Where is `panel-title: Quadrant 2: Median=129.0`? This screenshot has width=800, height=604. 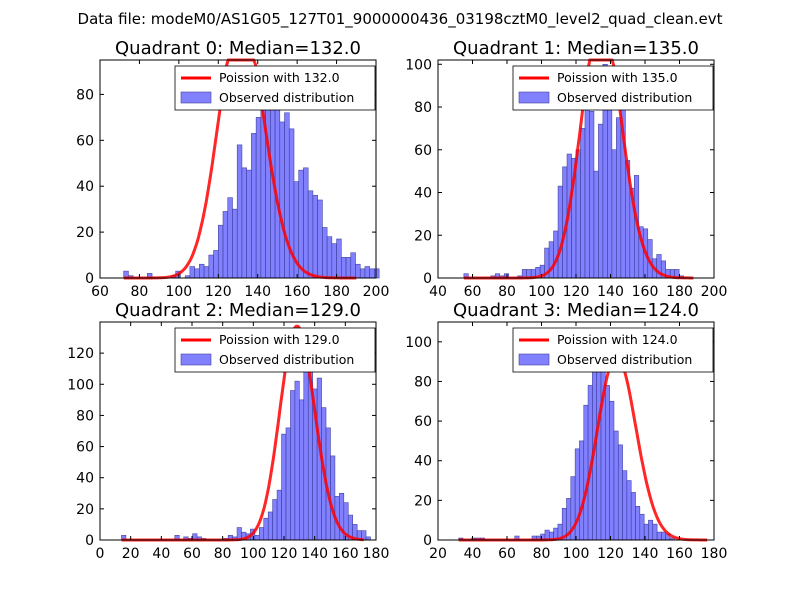
panel-title: Quadrant 2: Median=129.0 is located at coordinates (238, 310).